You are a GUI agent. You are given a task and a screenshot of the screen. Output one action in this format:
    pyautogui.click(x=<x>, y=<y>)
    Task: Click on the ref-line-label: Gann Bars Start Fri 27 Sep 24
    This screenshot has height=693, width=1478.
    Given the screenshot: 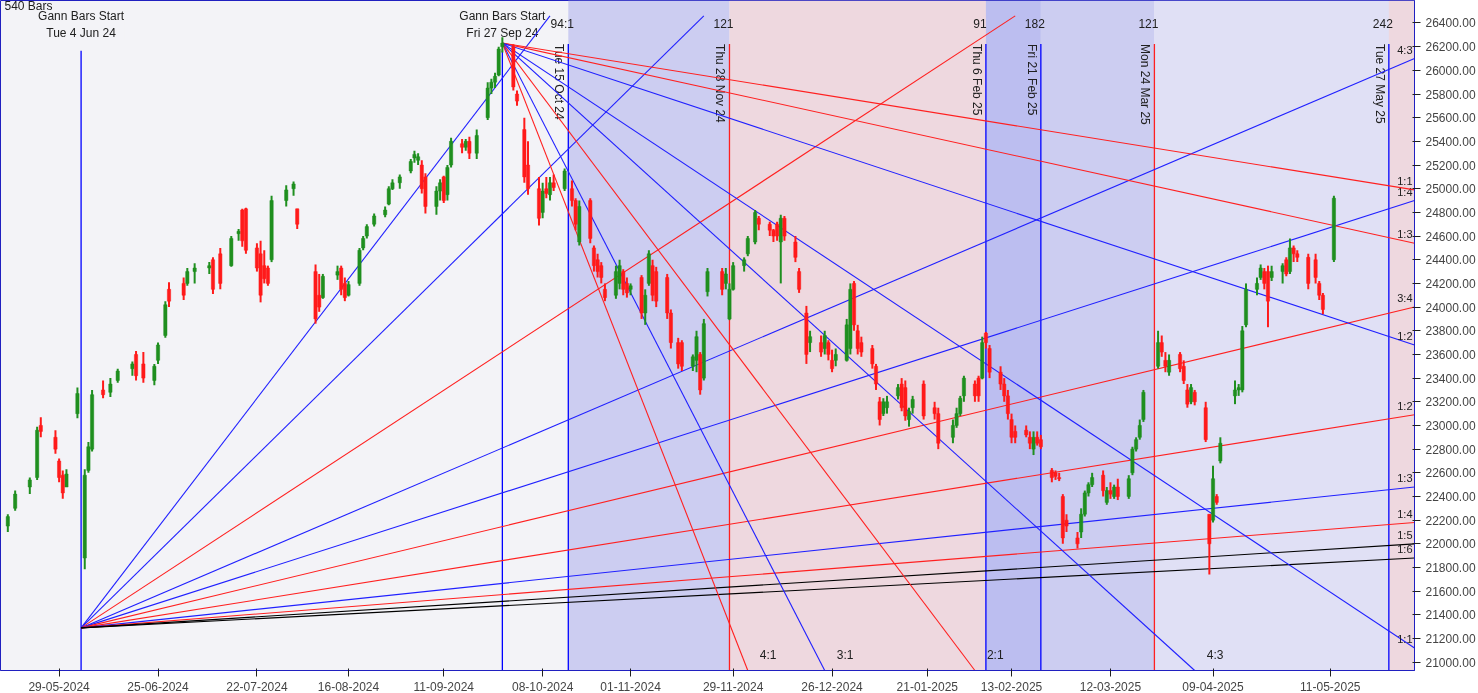 What is the action you would take?
    pyautogui.click(x=503, y=24)
    